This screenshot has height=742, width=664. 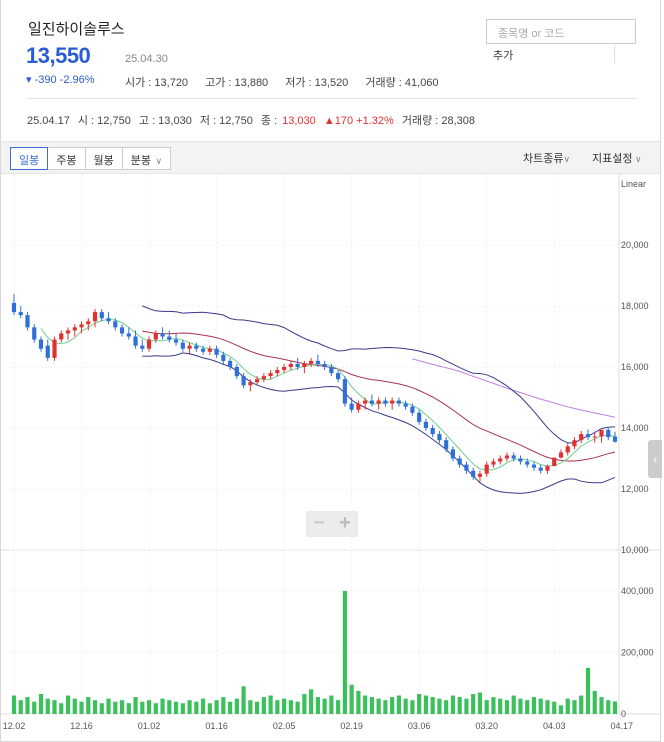 What do you see at coordinates (637, 591) in the screenshot?
I see `volume-tick-label: 400,000` at bounding box center [637, 591].